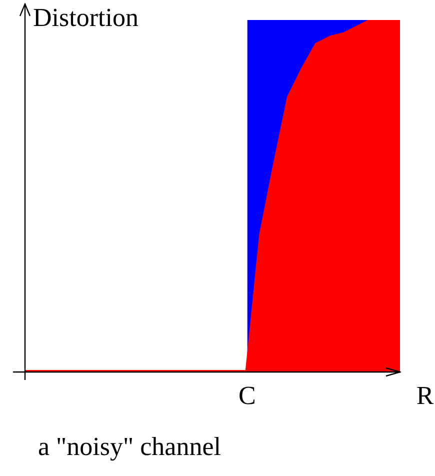  What do you see at coordinates (425, 395) in the screenshot?
I see `x-axis-title: R` at bounding box center [425, 395].